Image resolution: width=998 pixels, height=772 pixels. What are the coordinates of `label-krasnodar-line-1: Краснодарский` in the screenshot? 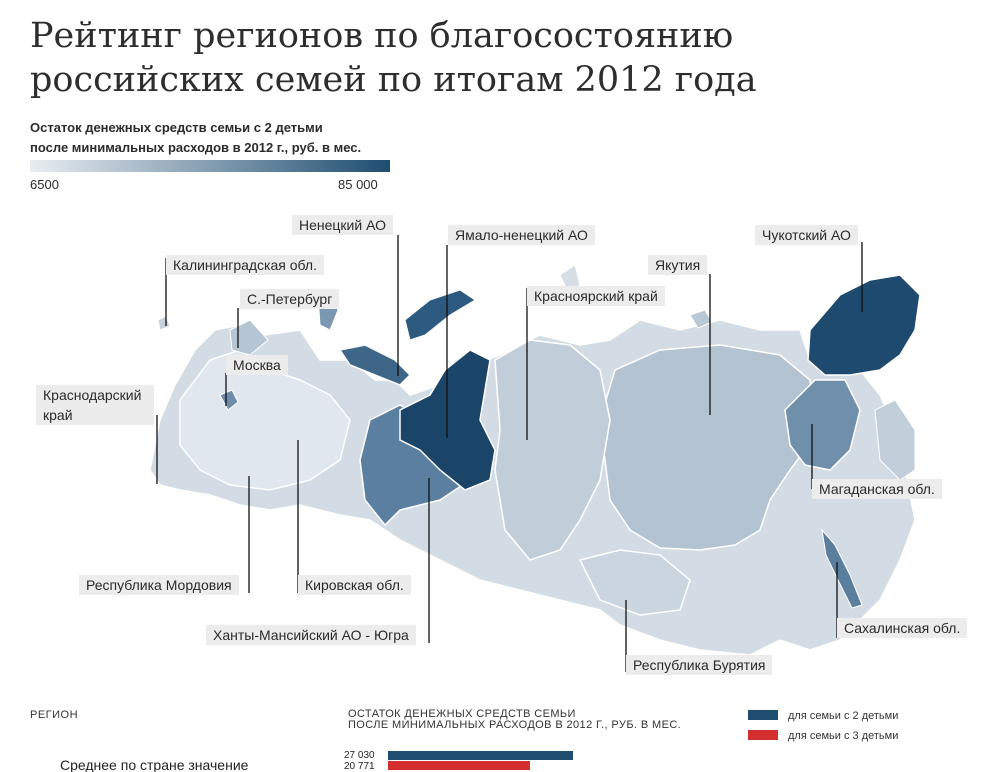 It's located at (92, 395).